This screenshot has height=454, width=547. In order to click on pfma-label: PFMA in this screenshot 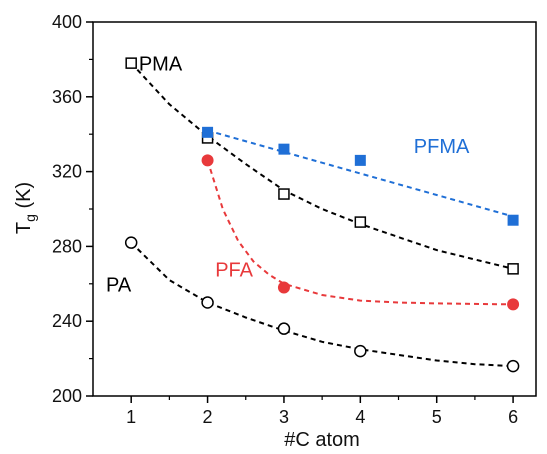, I will do `click(442, 147)`.